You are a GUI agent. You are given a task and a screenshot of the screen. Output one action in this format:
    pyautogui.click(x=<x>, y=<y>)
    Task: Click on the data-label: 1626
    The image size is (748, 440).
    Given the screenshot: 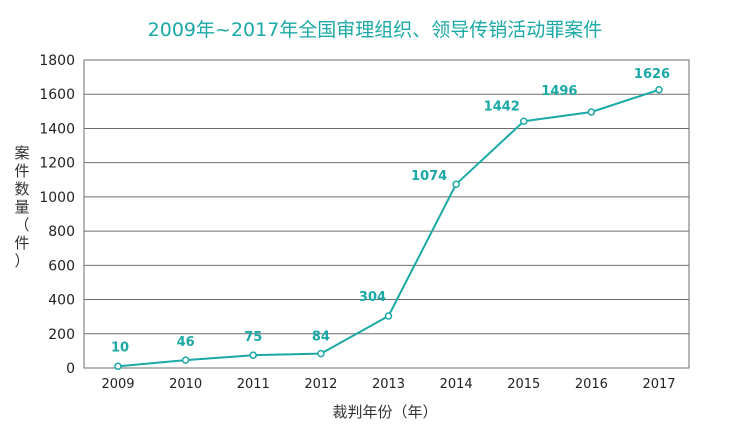 What is the action you would take?
    pyautogui.click(x=652, y=74)
    